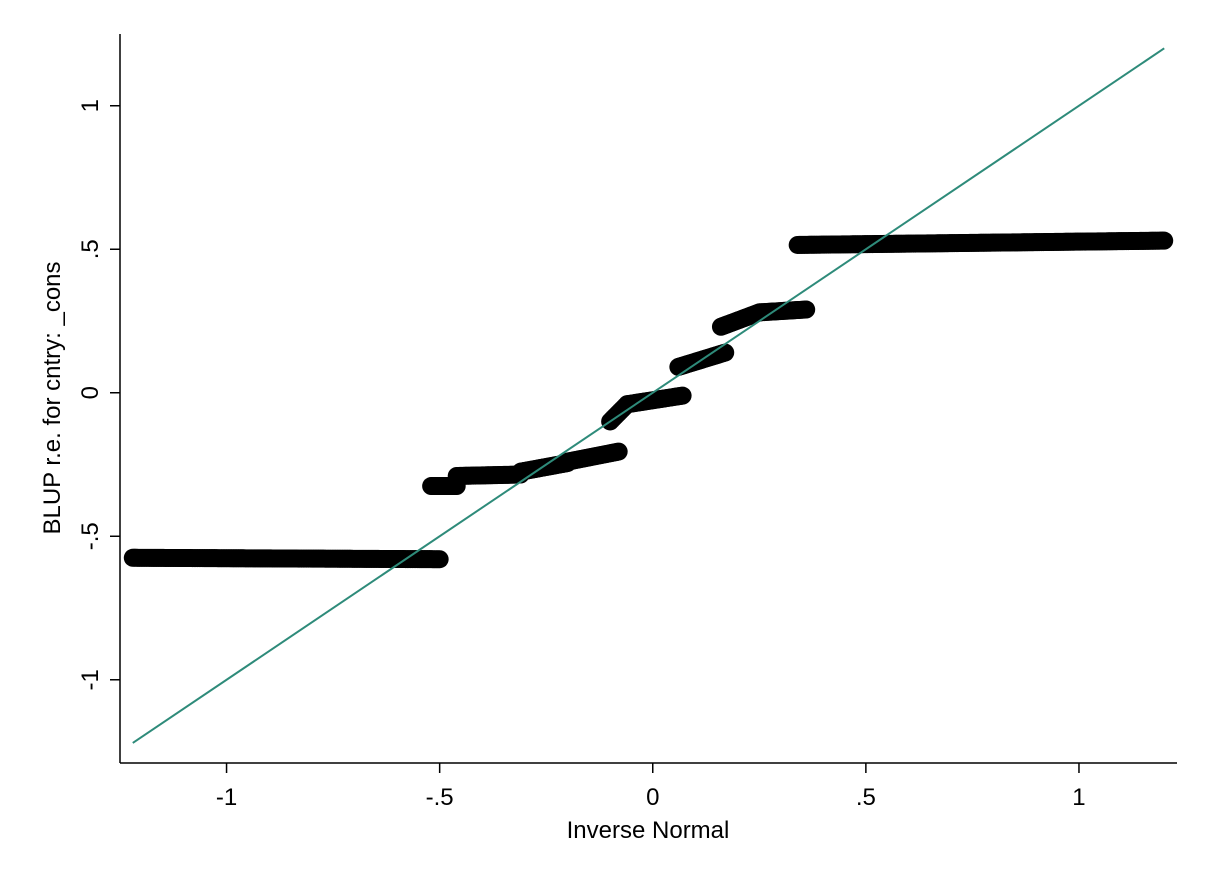  Describe the element at coordinates (648, 830) in the screenshot. I see `x-axis-title: Inverse Normal` at that location.